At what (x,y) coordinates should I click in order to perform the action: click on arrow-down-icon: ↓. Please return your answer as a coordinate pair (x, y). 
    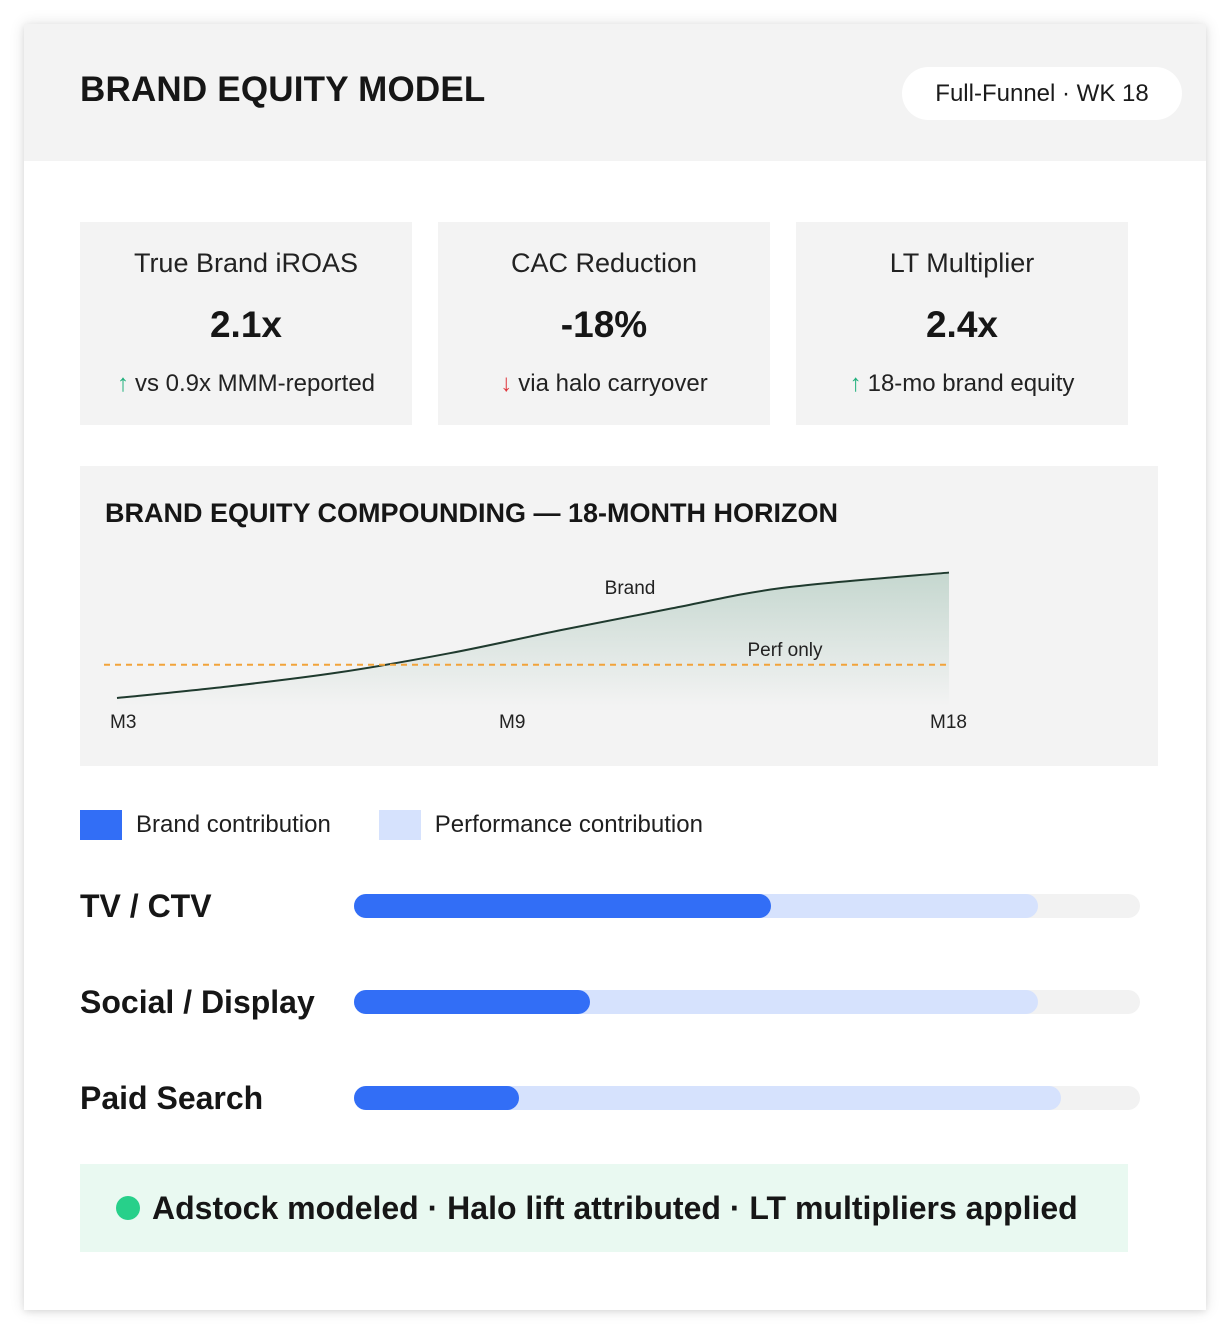
    Looking at the image, I should click on (506, 383).